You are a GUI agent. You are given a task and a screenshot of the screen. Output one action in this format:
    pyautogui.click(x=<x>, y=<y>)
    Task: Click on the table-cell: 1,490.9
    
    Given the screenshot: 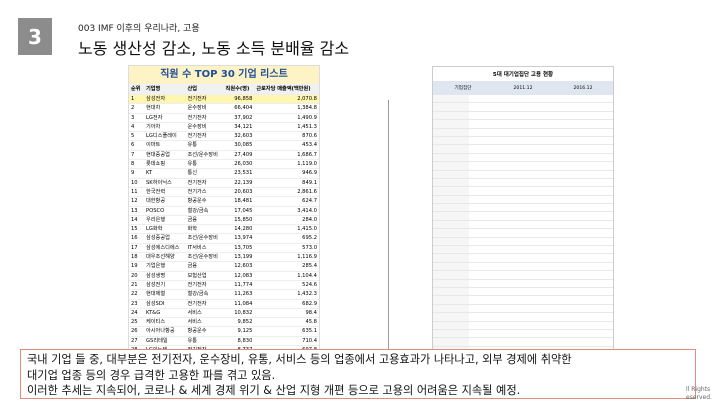 What is the action you would take?
    pyautogui.click(x=286, y=118)
    